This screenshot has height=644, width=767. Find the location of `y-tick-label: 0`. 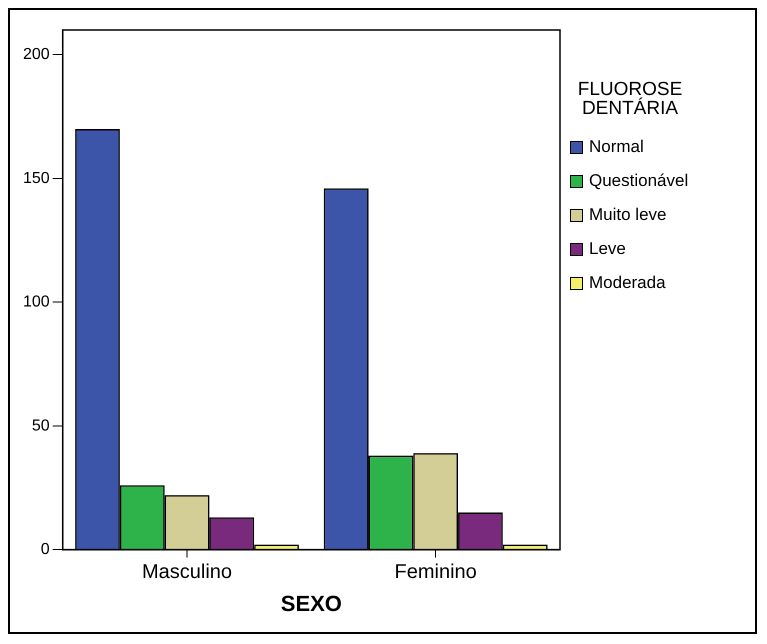

y-tick-label: 0 is located at coordinates (45, 549).